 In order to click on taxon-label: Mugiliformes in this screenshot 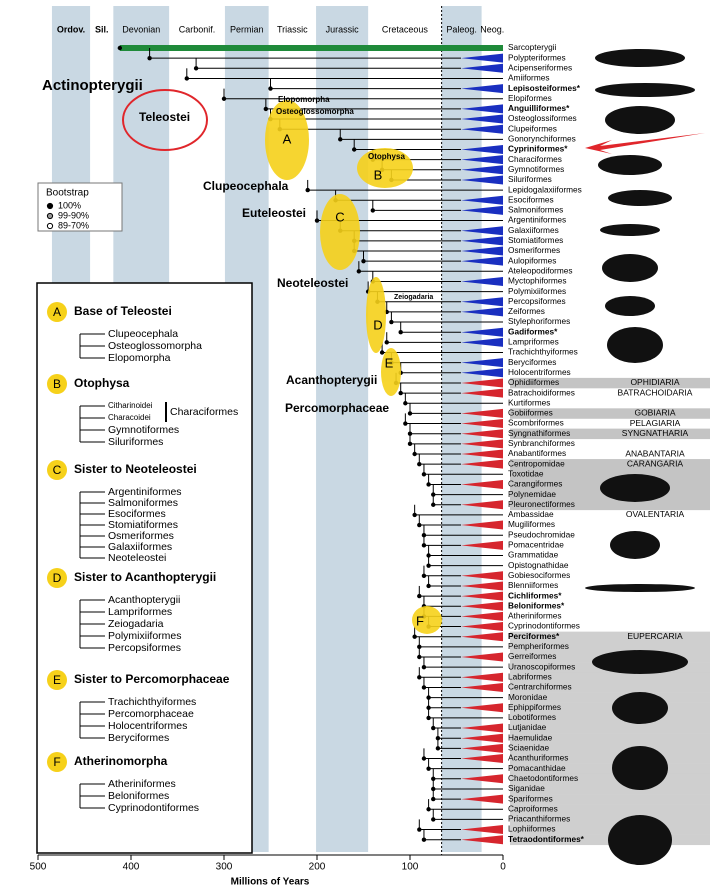, I will do `click(531, 524)`.